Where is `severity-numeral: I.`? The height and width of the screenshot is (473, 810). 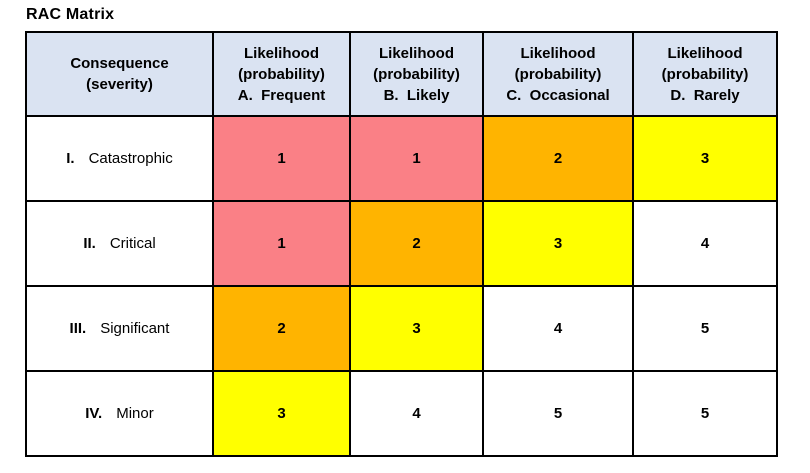 severity-numeral: I. is located at coordinates (70, 158).